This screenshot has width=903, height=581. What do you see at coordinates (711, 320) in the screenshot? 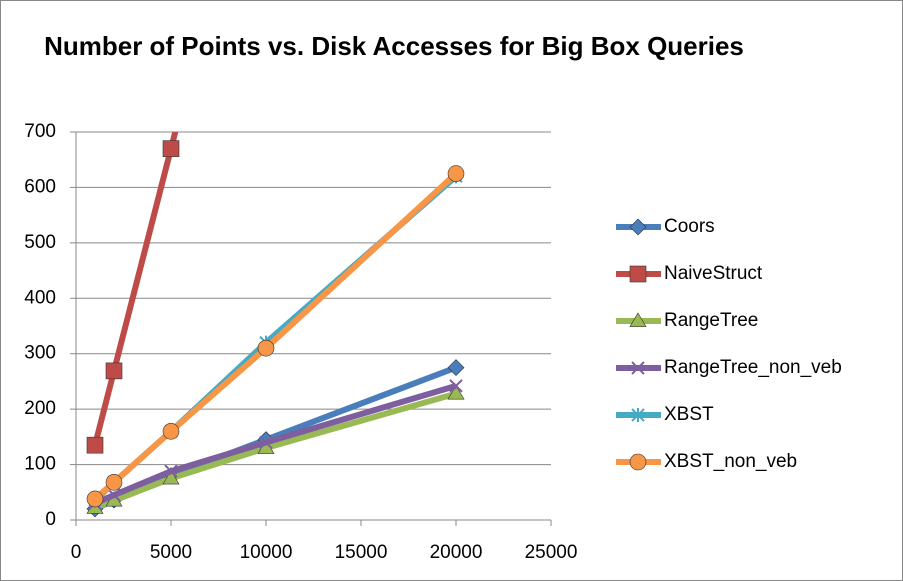
I see `legend-label: RangeTree` at bounding box center [711, 320].